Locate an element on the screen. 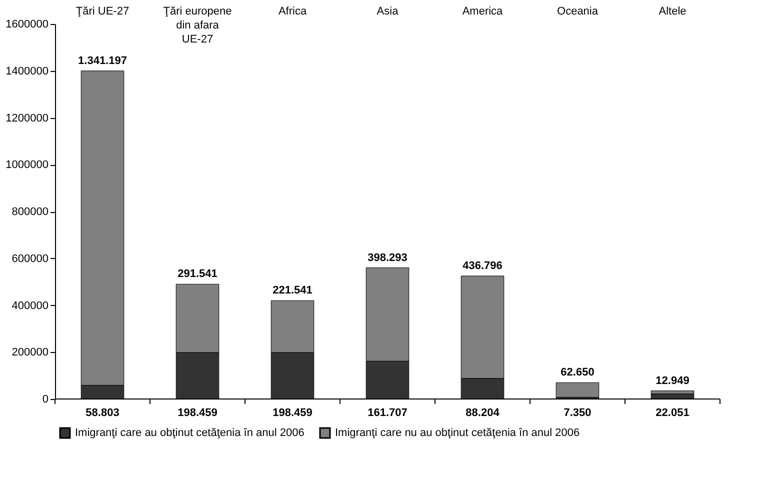 Image resolution: width=765 pixels, height=489 pixels. data-label: 88.204 is located at coordinates (483, 413).